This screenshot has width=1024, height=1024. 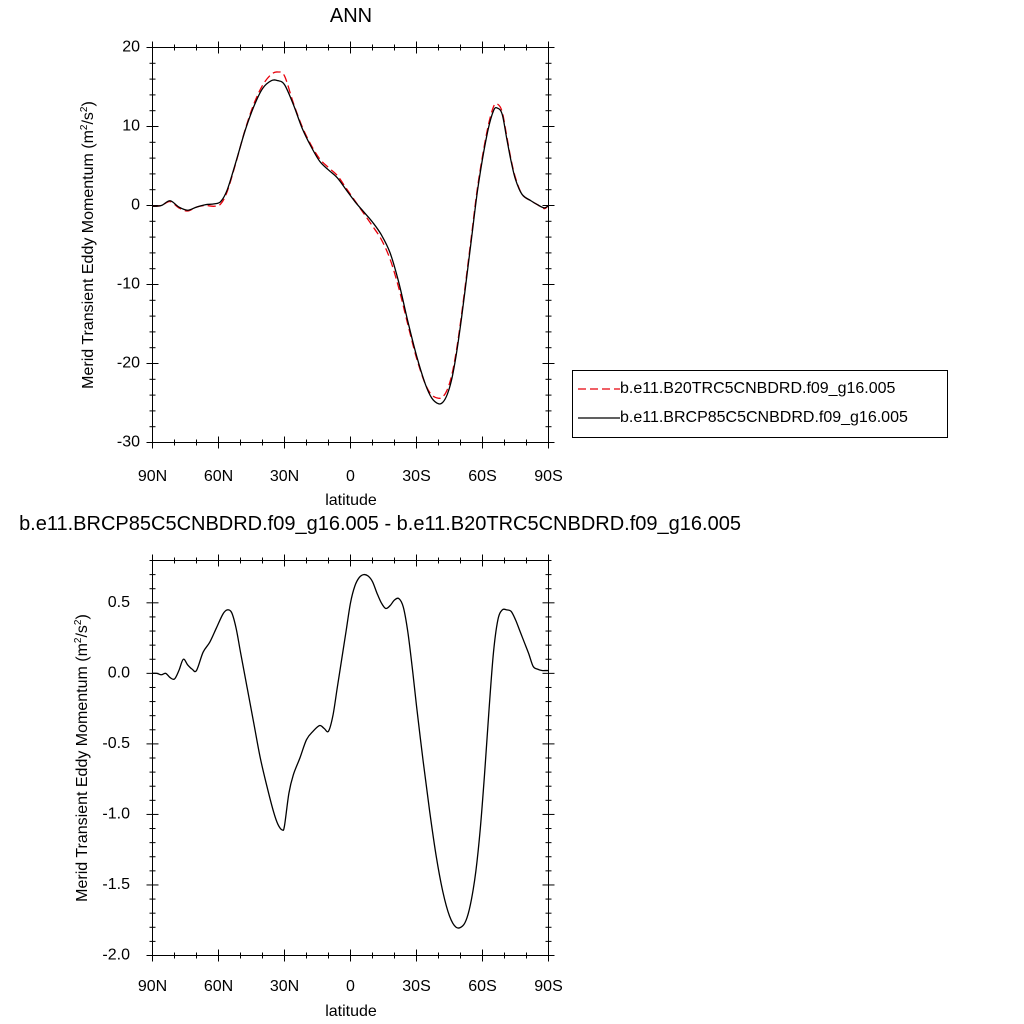 What do you see at coordinates (351, 500) in the screenshot?
I see `top-x-axis-label: latitude` at bounding box center [351, 500].